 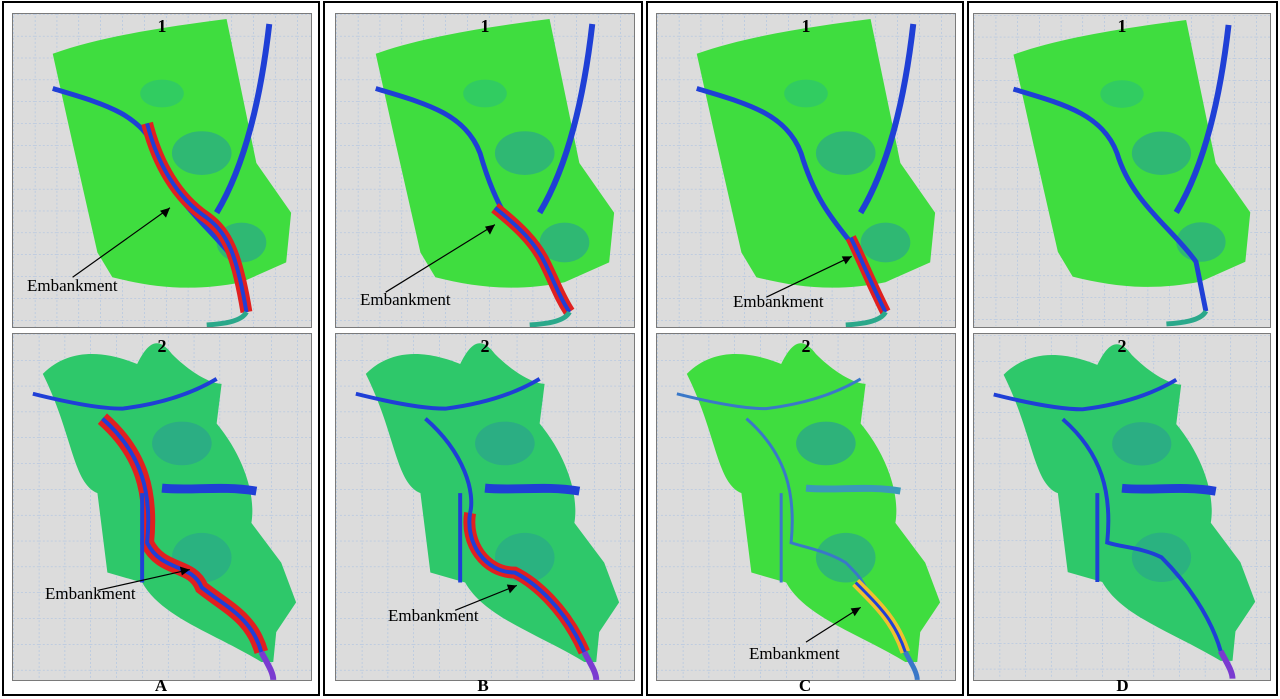 I want to click on panel-number-c-1: 1, so click(x=806, y=26).